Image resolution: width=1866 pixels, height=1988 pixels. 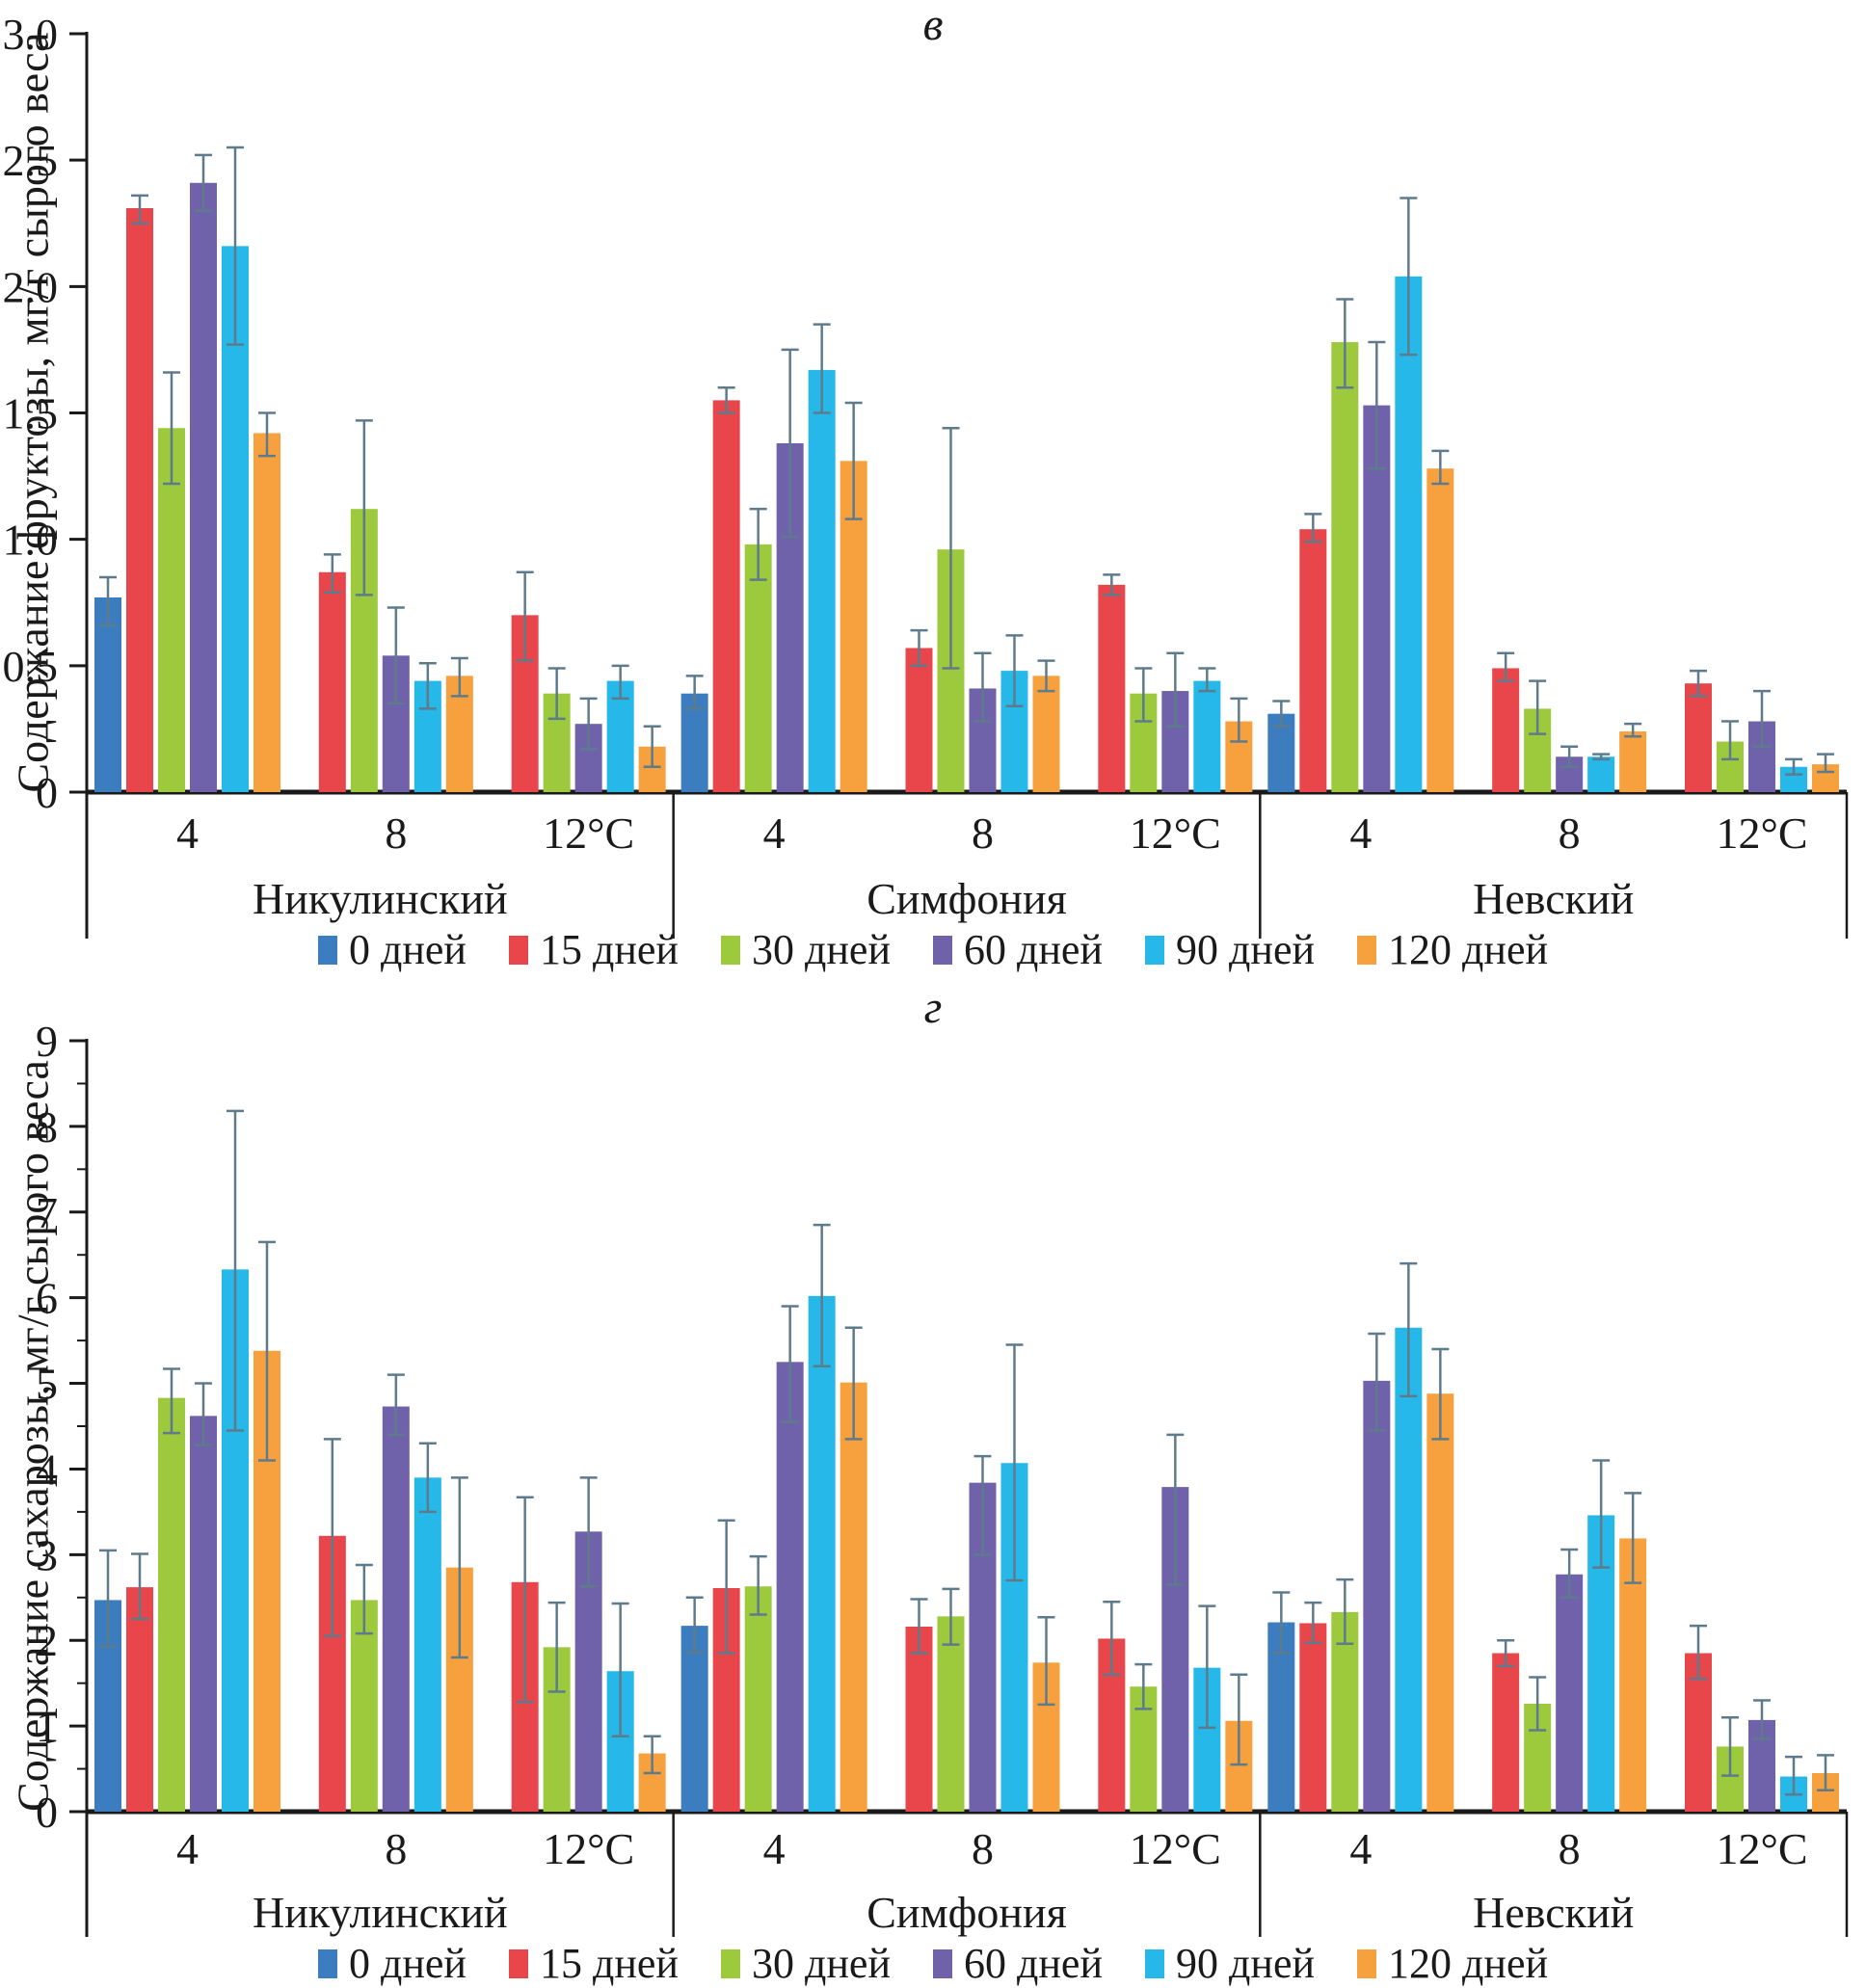 I want to click on bar-Невский-4-90 дней, so click(x=1409, y=1569).